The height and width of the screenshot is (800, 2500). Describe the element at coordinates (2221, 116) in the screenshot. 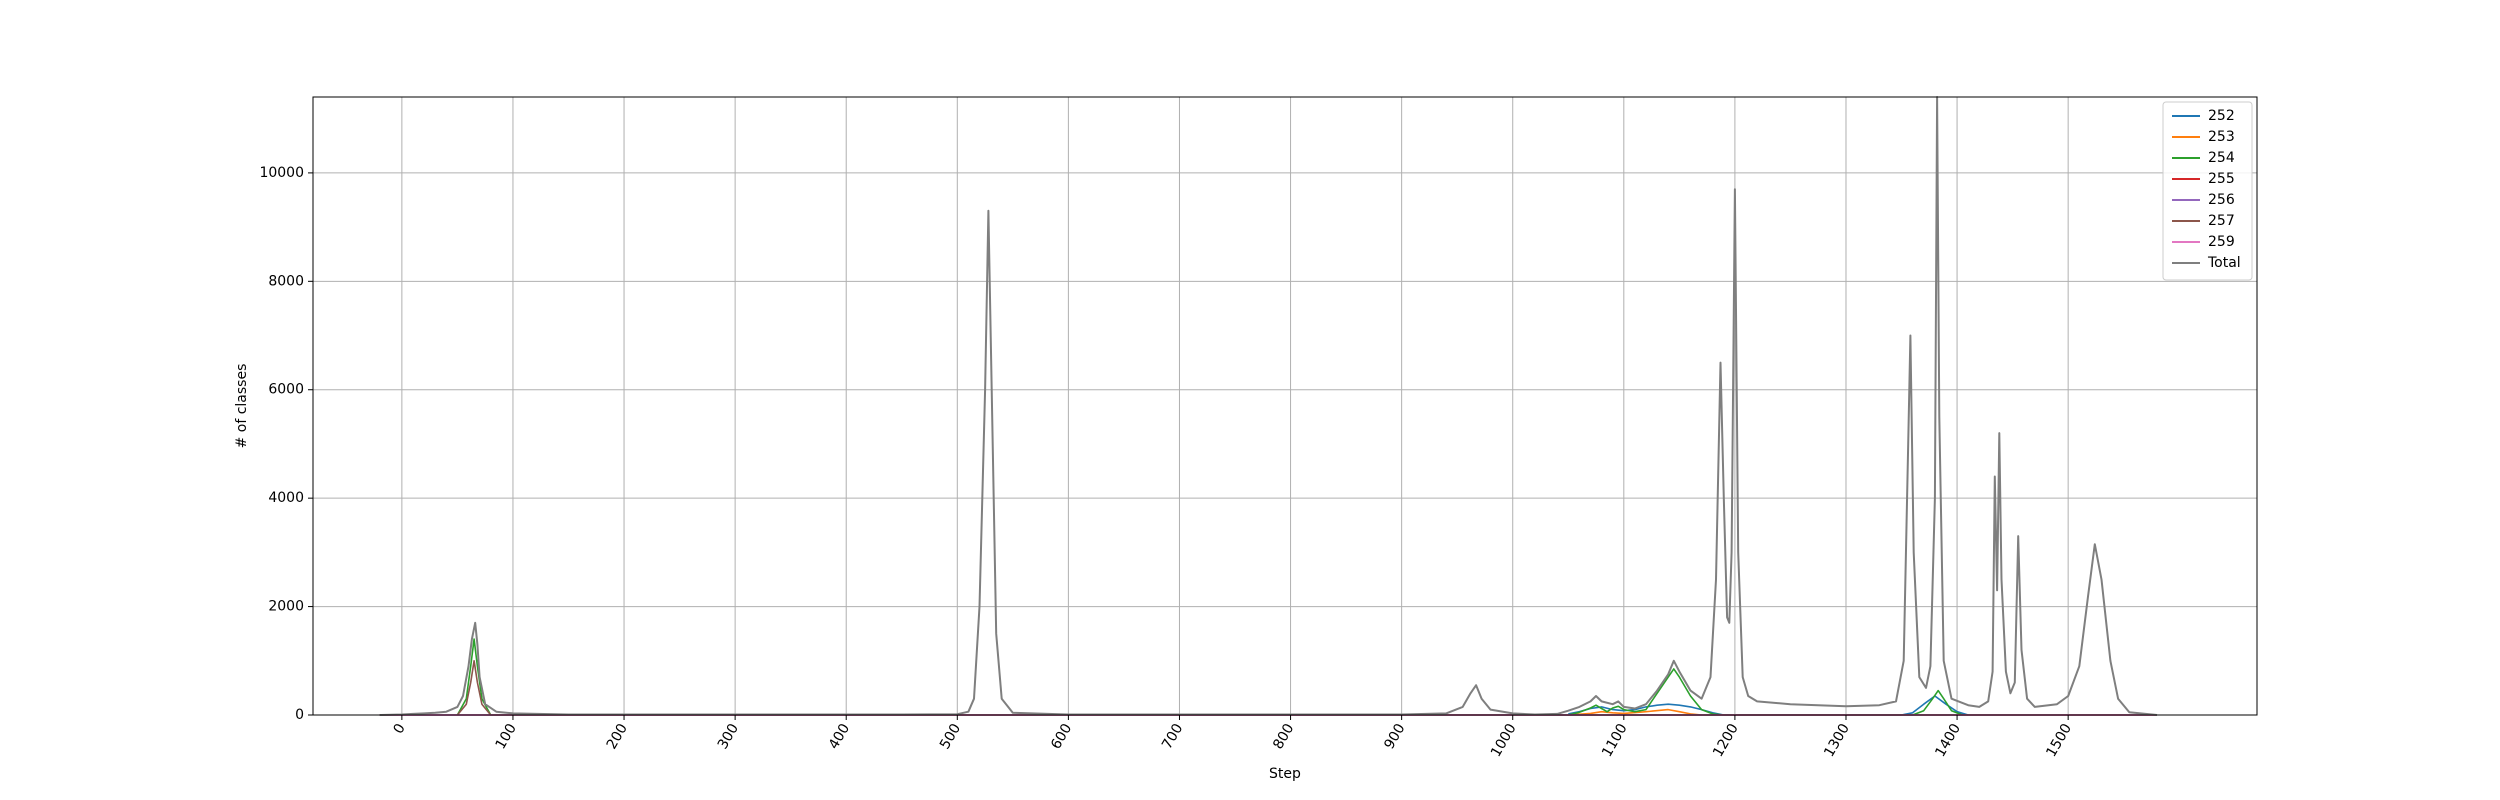

I see `legend-entry: 252` at that location.